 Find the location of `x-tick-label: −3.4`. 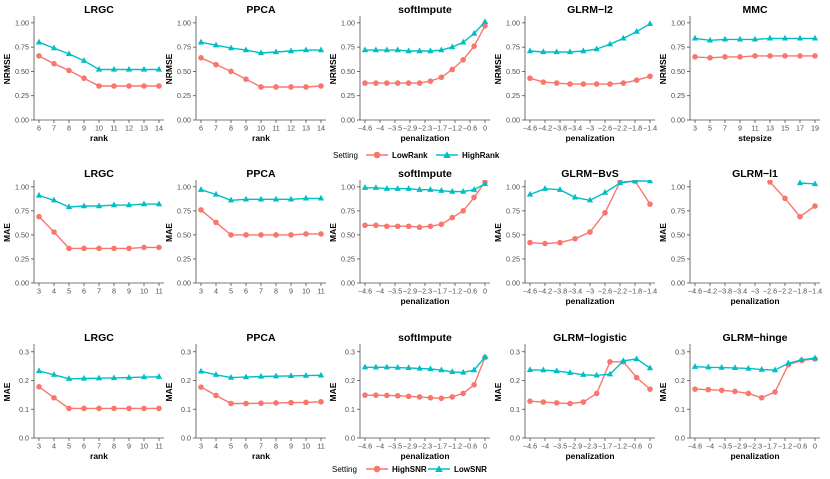

x-tick-label: −3.4 is located at coordinates (740, 291).